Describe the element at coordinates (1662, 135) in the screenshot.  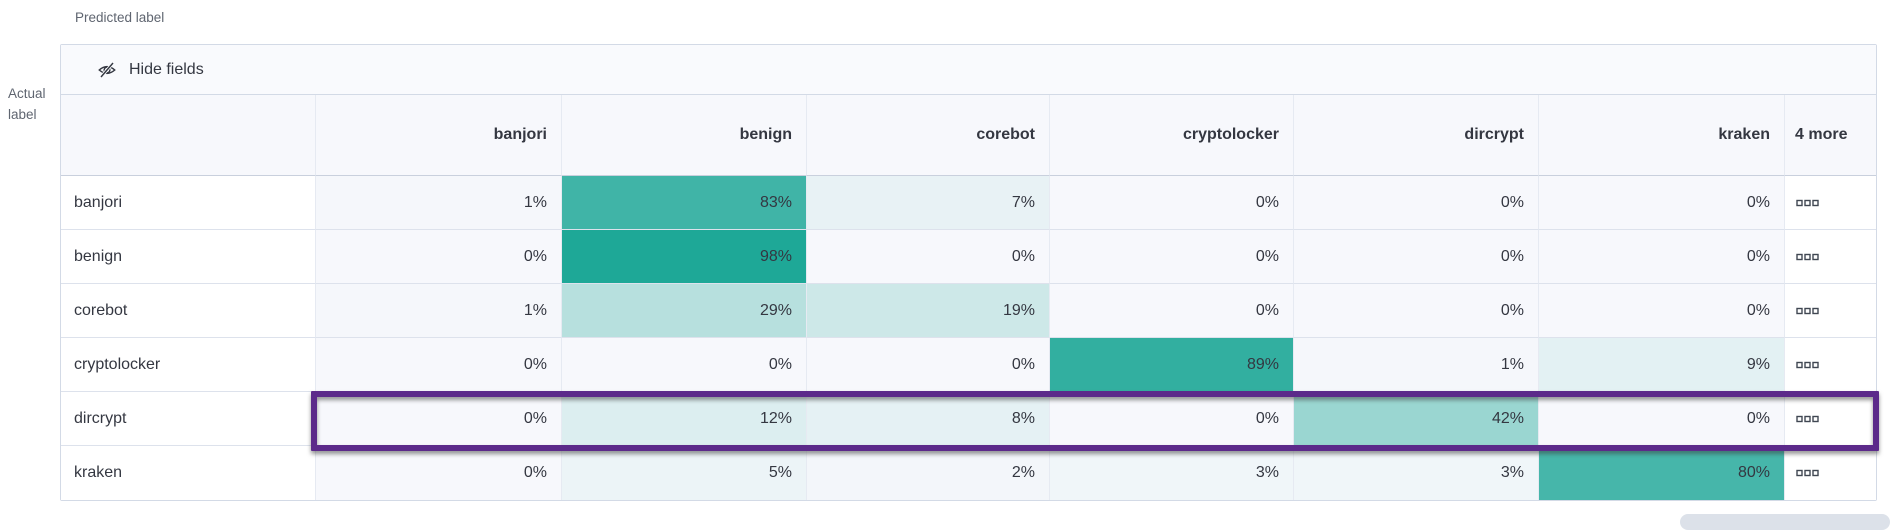
I see `column-header-kraken: kraken` at that location.